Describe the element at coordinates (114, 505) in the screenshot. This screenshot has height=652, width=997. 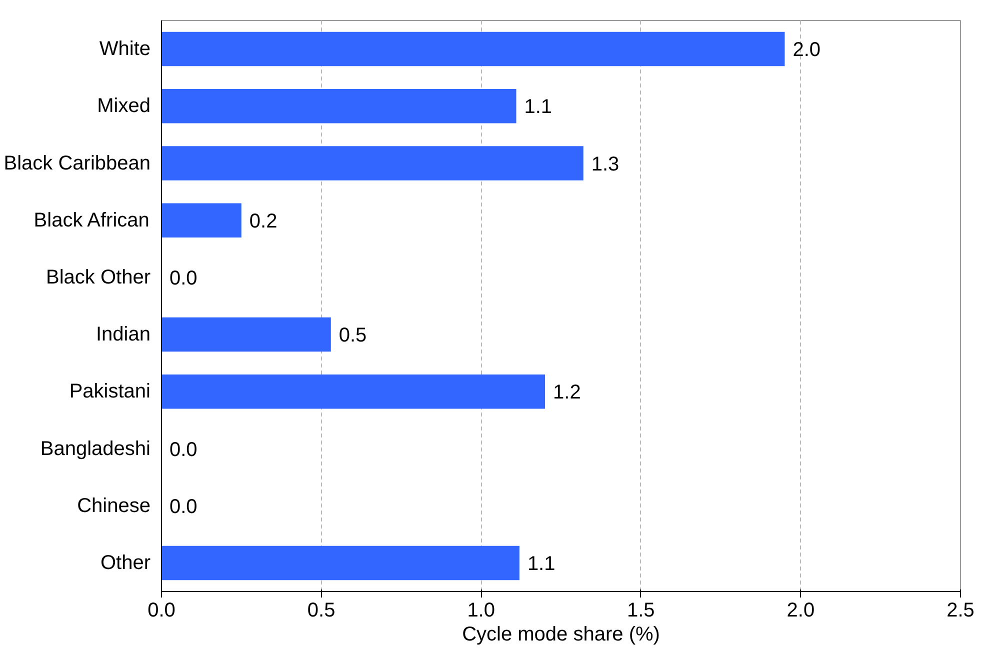
I see `y-tick-label: Chinese` at that location.